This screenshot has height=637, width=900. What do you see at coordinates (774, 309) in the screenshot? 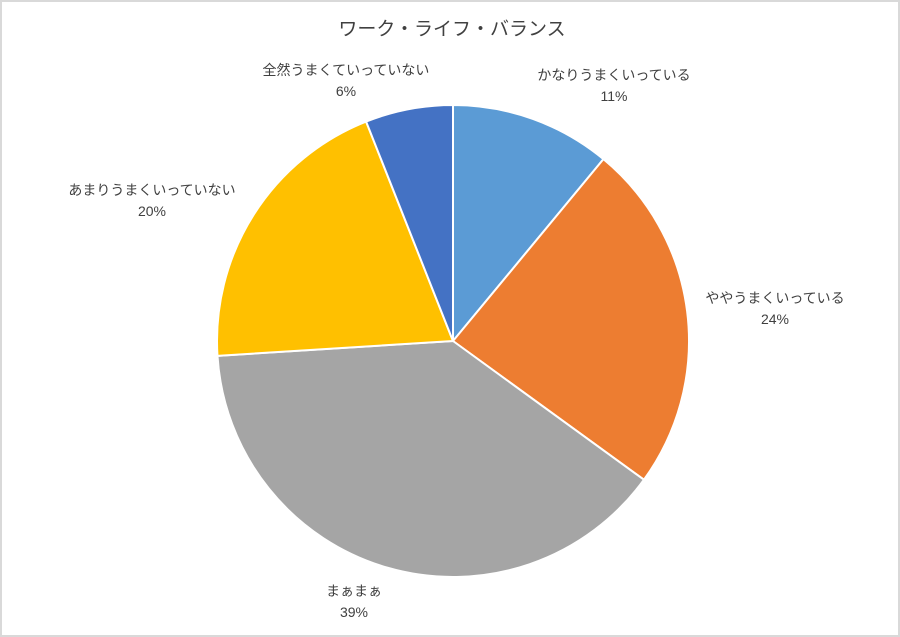
I see `slice-label-yaya: ややうまくいっている 24%` at bounding box center [774, 309].